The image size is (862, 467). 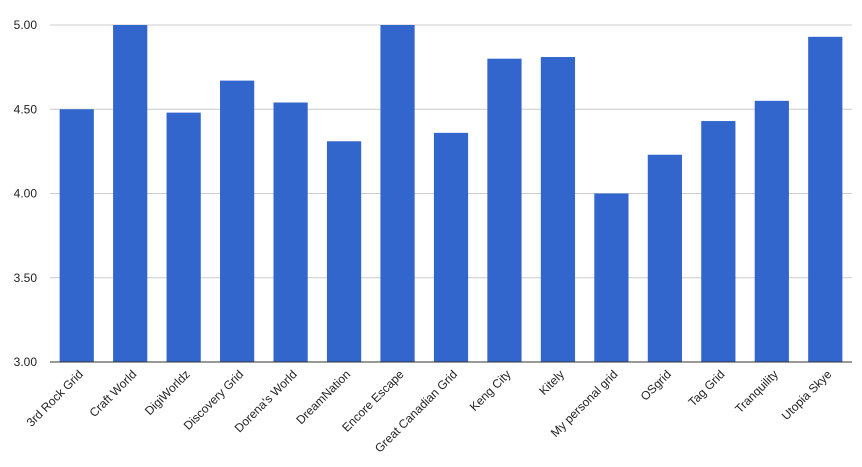 I want to click on x-category-label: DigiWorldz, so click(x=167, y=392).